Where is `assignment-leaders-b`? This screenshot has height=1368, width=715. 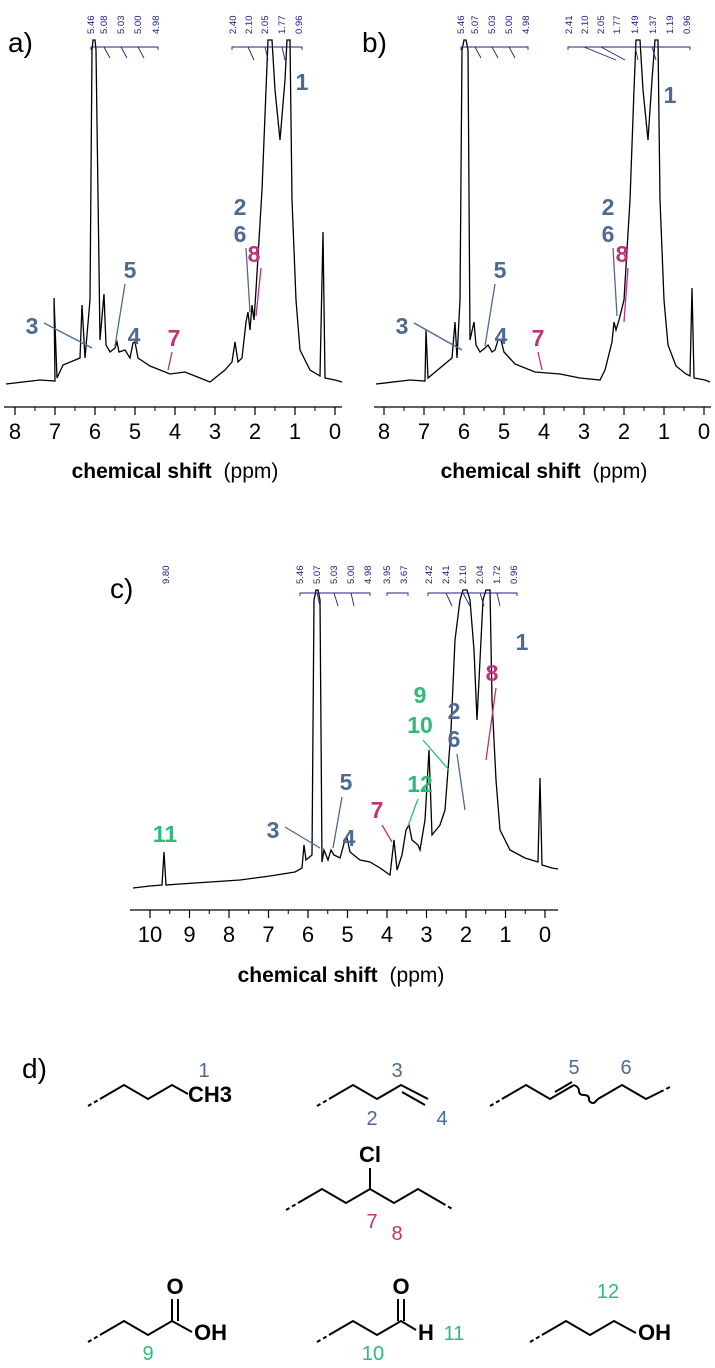
assignment-leaders-b is located at coordinates (521, 309).